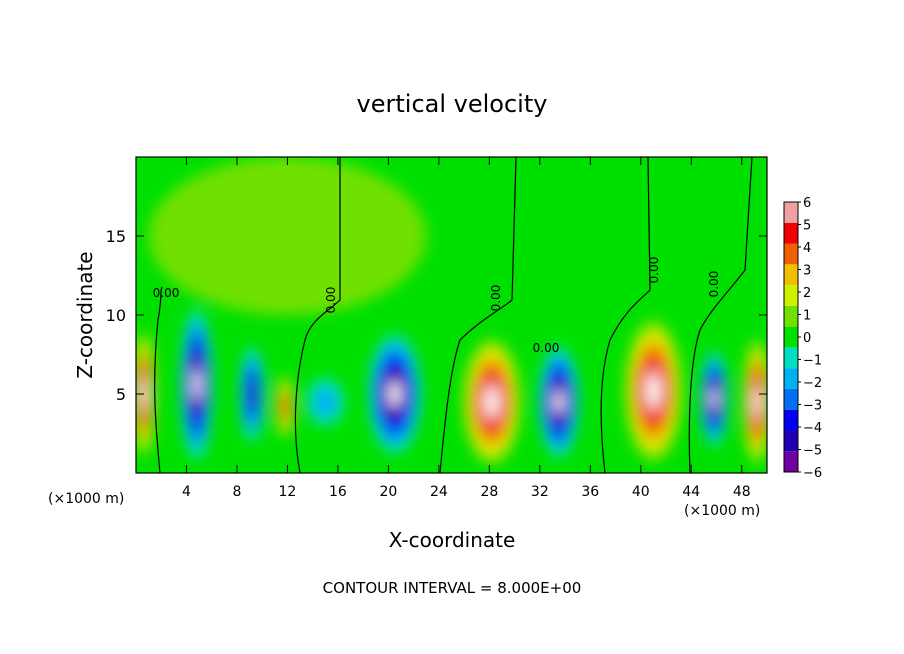  Describe the element at coordinates (452, 588) in the screenshot. I see `contour-interval-note: CONTOUR INTERVAL = 8.000E+00` at that location.